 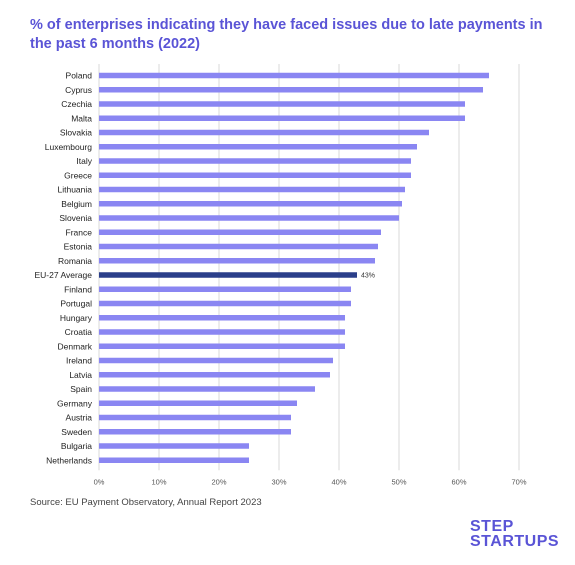 I want to click on data-label: 43%, so click(x=368, y=276).